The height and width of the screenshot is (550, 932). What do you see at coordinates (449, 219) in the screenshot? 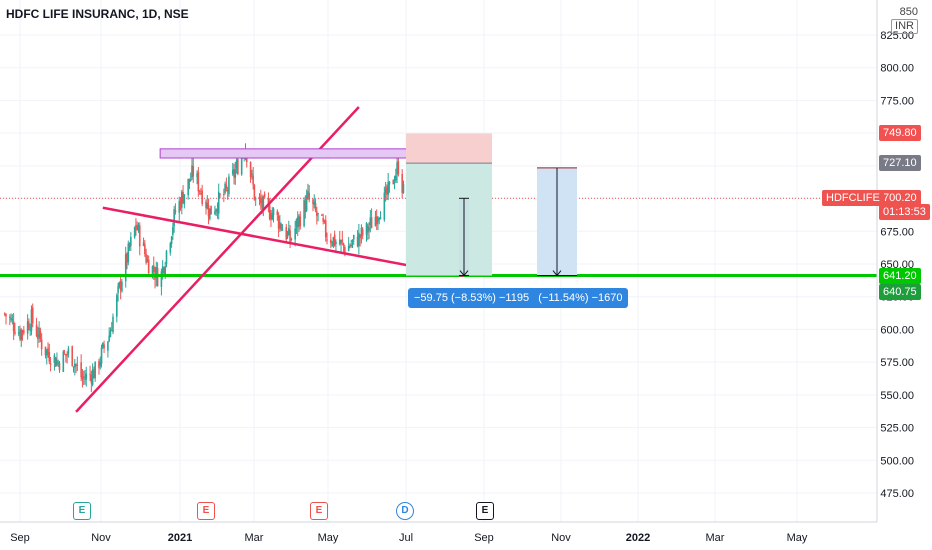
I see `target-zone` at bounding box center [449, 219].